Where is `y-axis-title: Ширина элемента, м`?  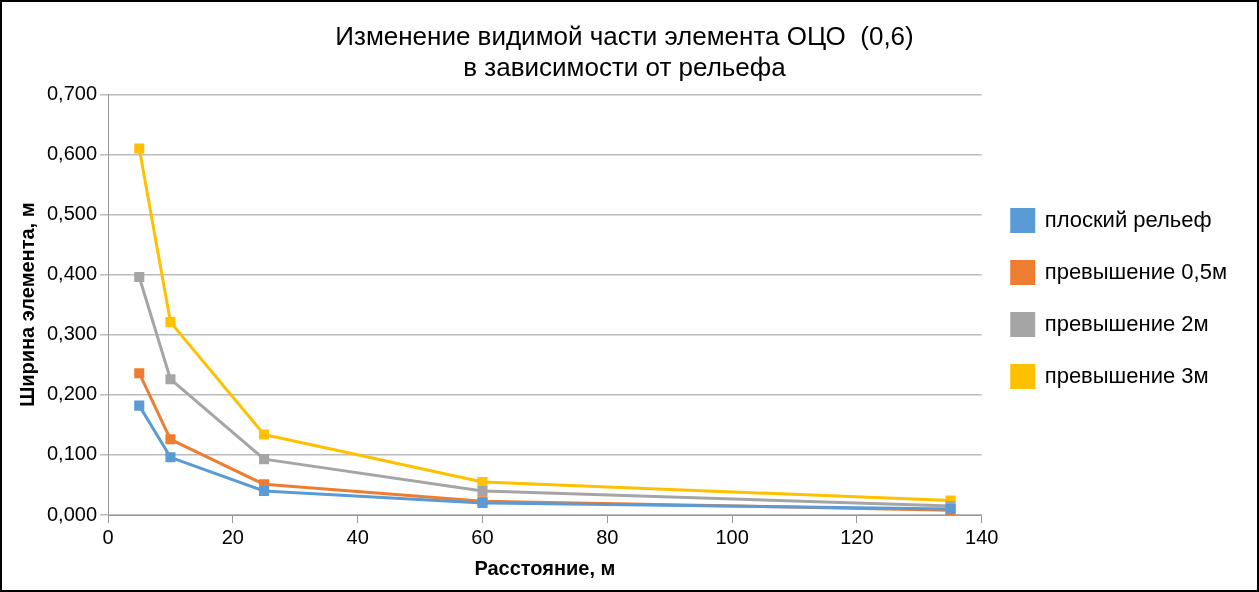 y-axis-title: Ширина элемента, м is located at coordinates (26, 304).